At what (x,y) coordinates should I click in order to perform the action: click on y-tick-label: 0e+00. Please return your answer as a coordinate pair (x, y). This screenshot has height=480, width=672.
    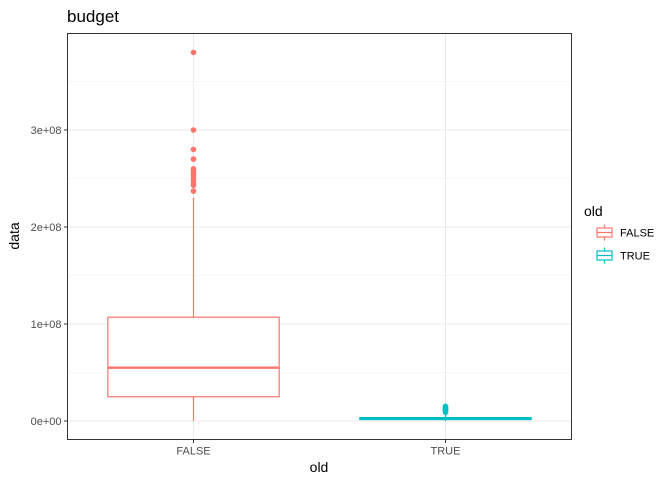
    Looking at the image, I should click on (46, 422).